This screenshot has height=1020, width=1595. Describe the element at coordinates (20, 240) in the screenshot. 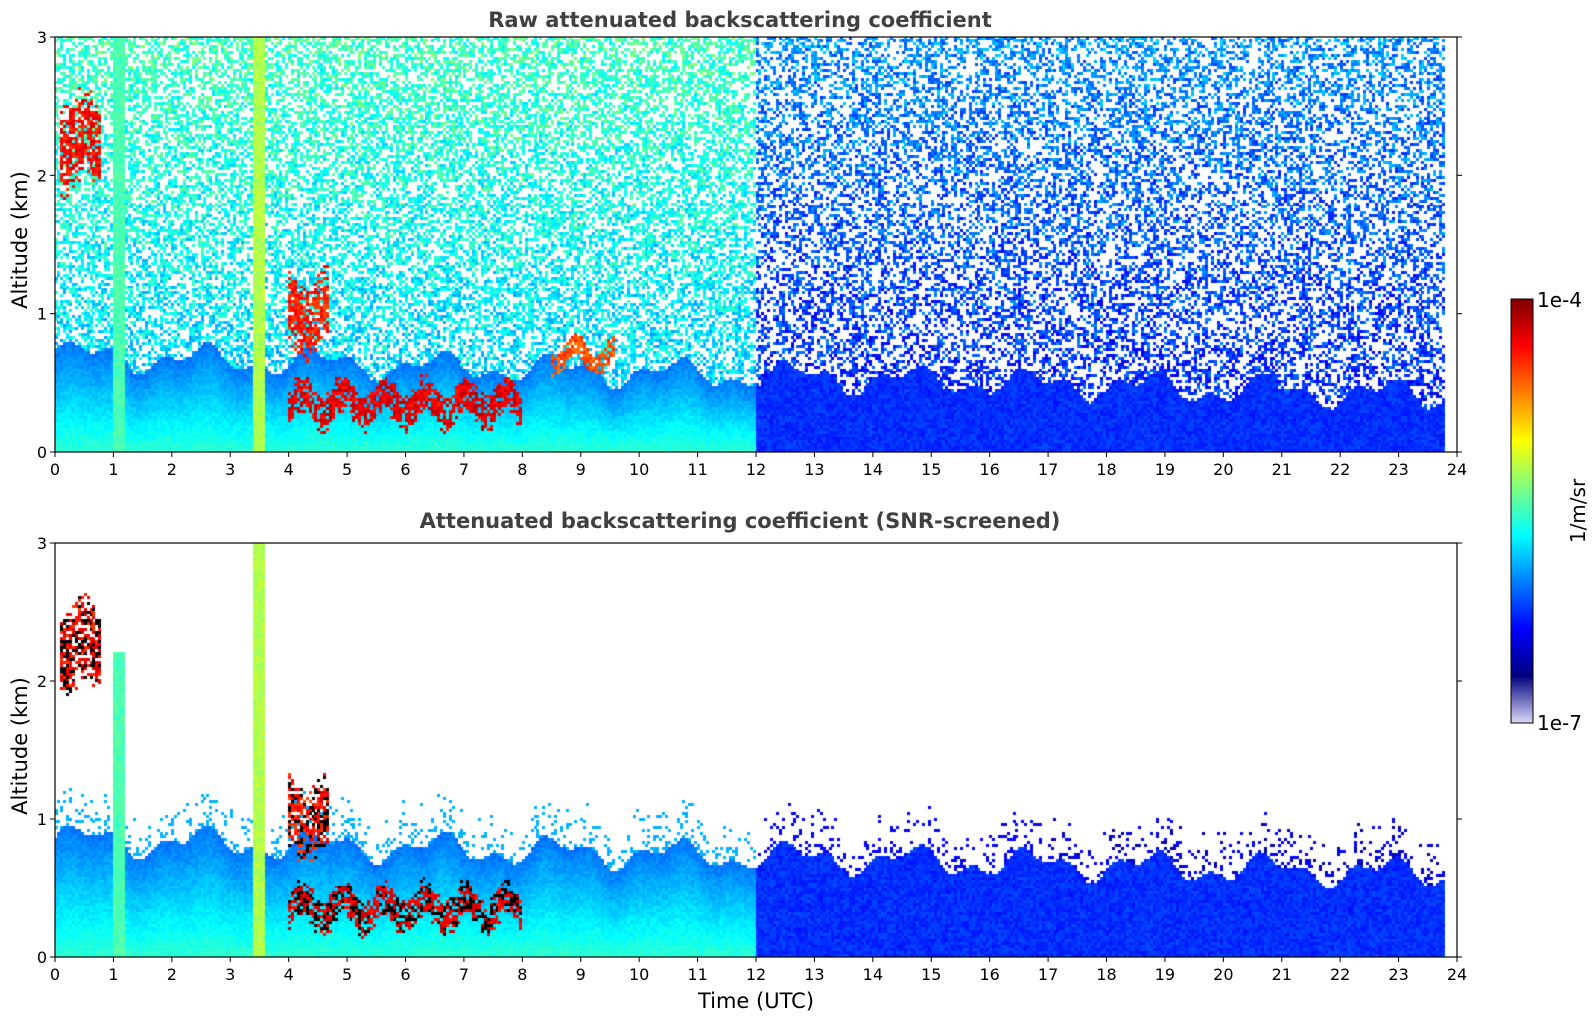

I see `panel1-ylabel: Altitude (km)` at that location.